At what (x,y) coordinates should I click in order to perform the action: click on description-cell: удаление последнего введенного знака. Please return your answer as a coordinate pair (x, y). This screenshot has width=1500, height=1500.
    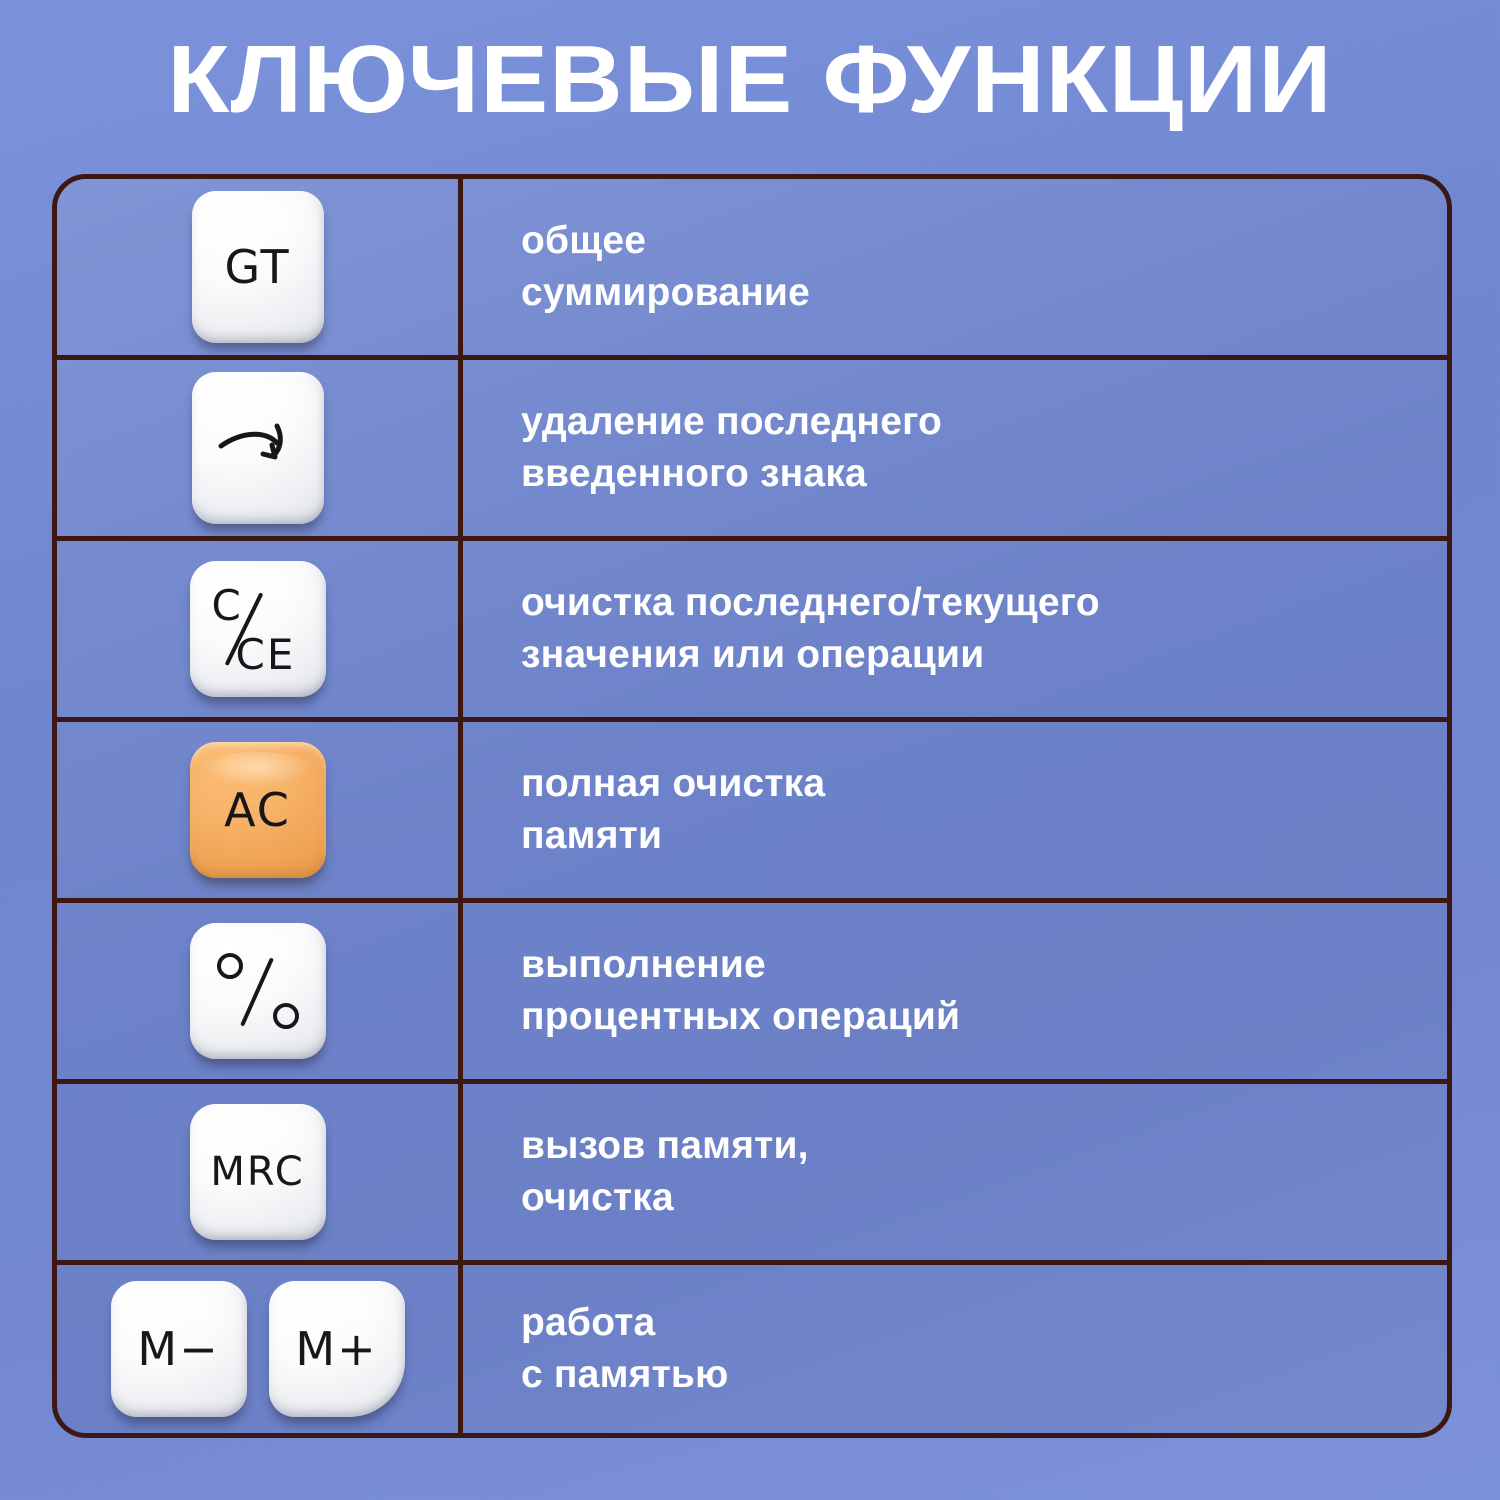
    Looking at the image, I should click on (955, 448).